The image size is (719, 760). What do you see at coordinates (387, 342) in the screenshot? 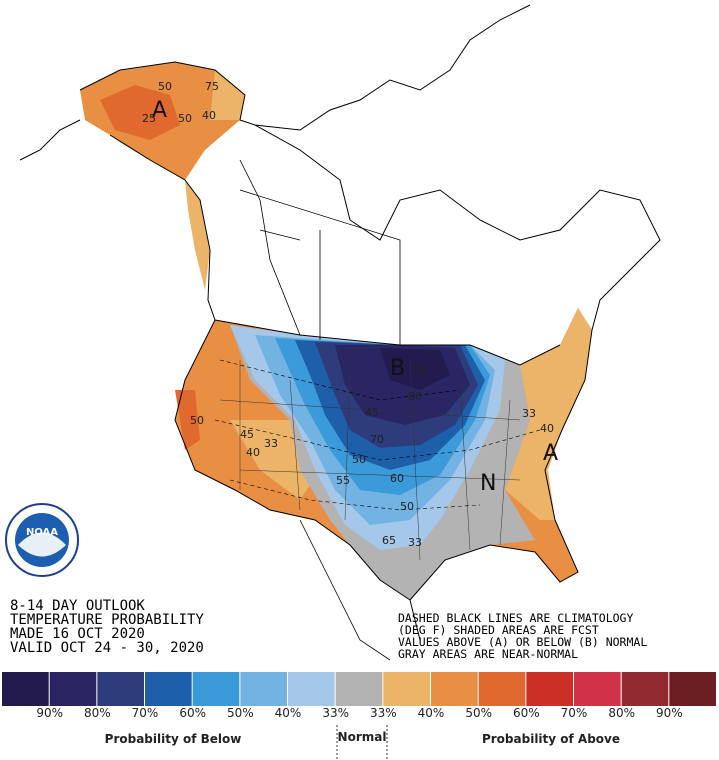
I see `us-canada-border` at bounding box center [387, 342].